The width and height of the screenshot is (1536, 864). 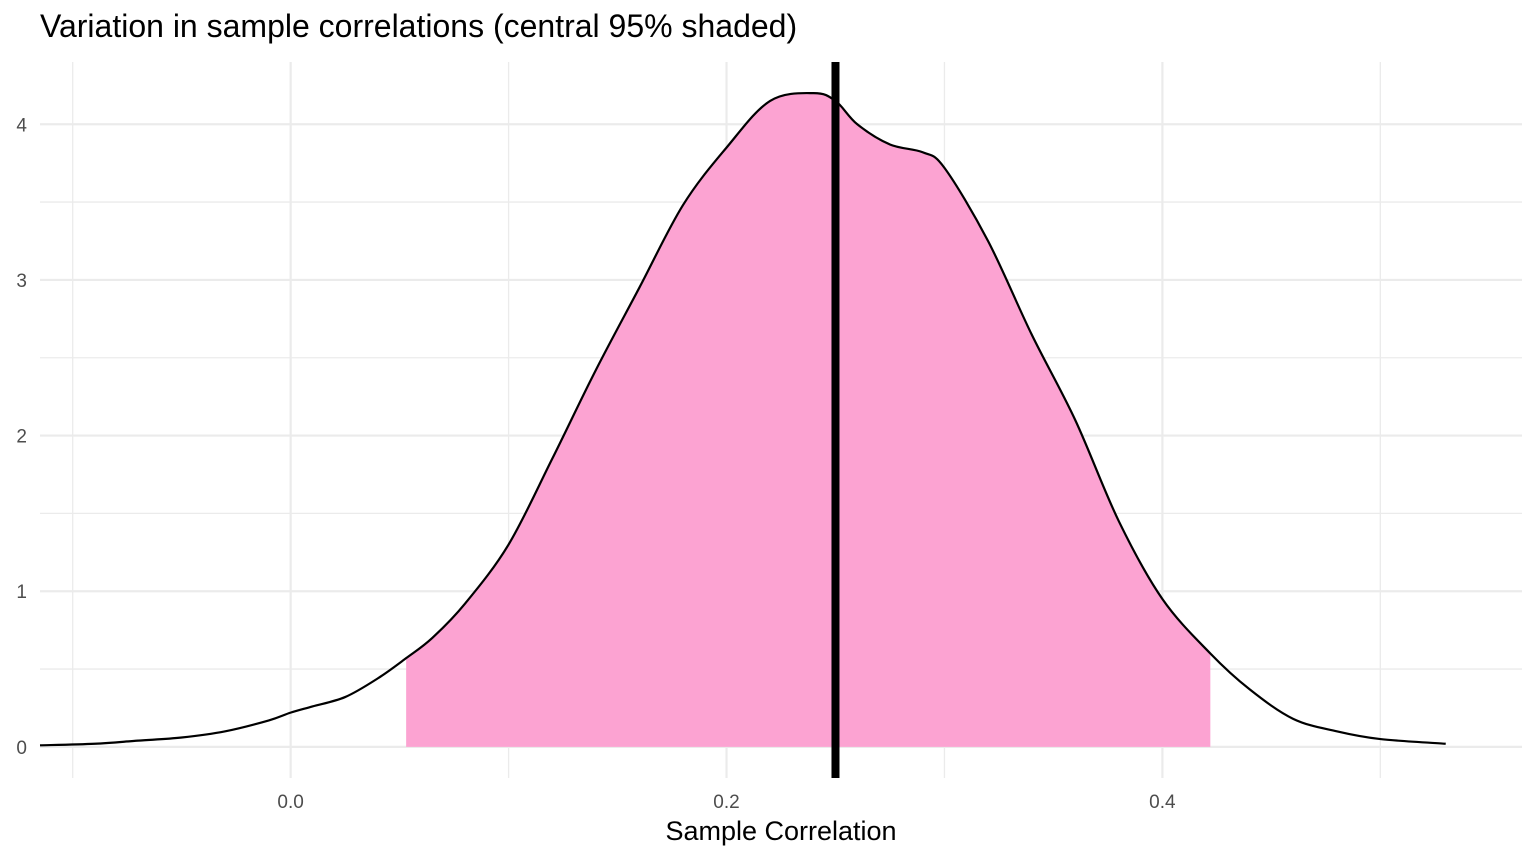 What do you see at coordinates (21, 281) in the screenshot?
I see `y-tick-label: 3` at bounding box center [21, 281].